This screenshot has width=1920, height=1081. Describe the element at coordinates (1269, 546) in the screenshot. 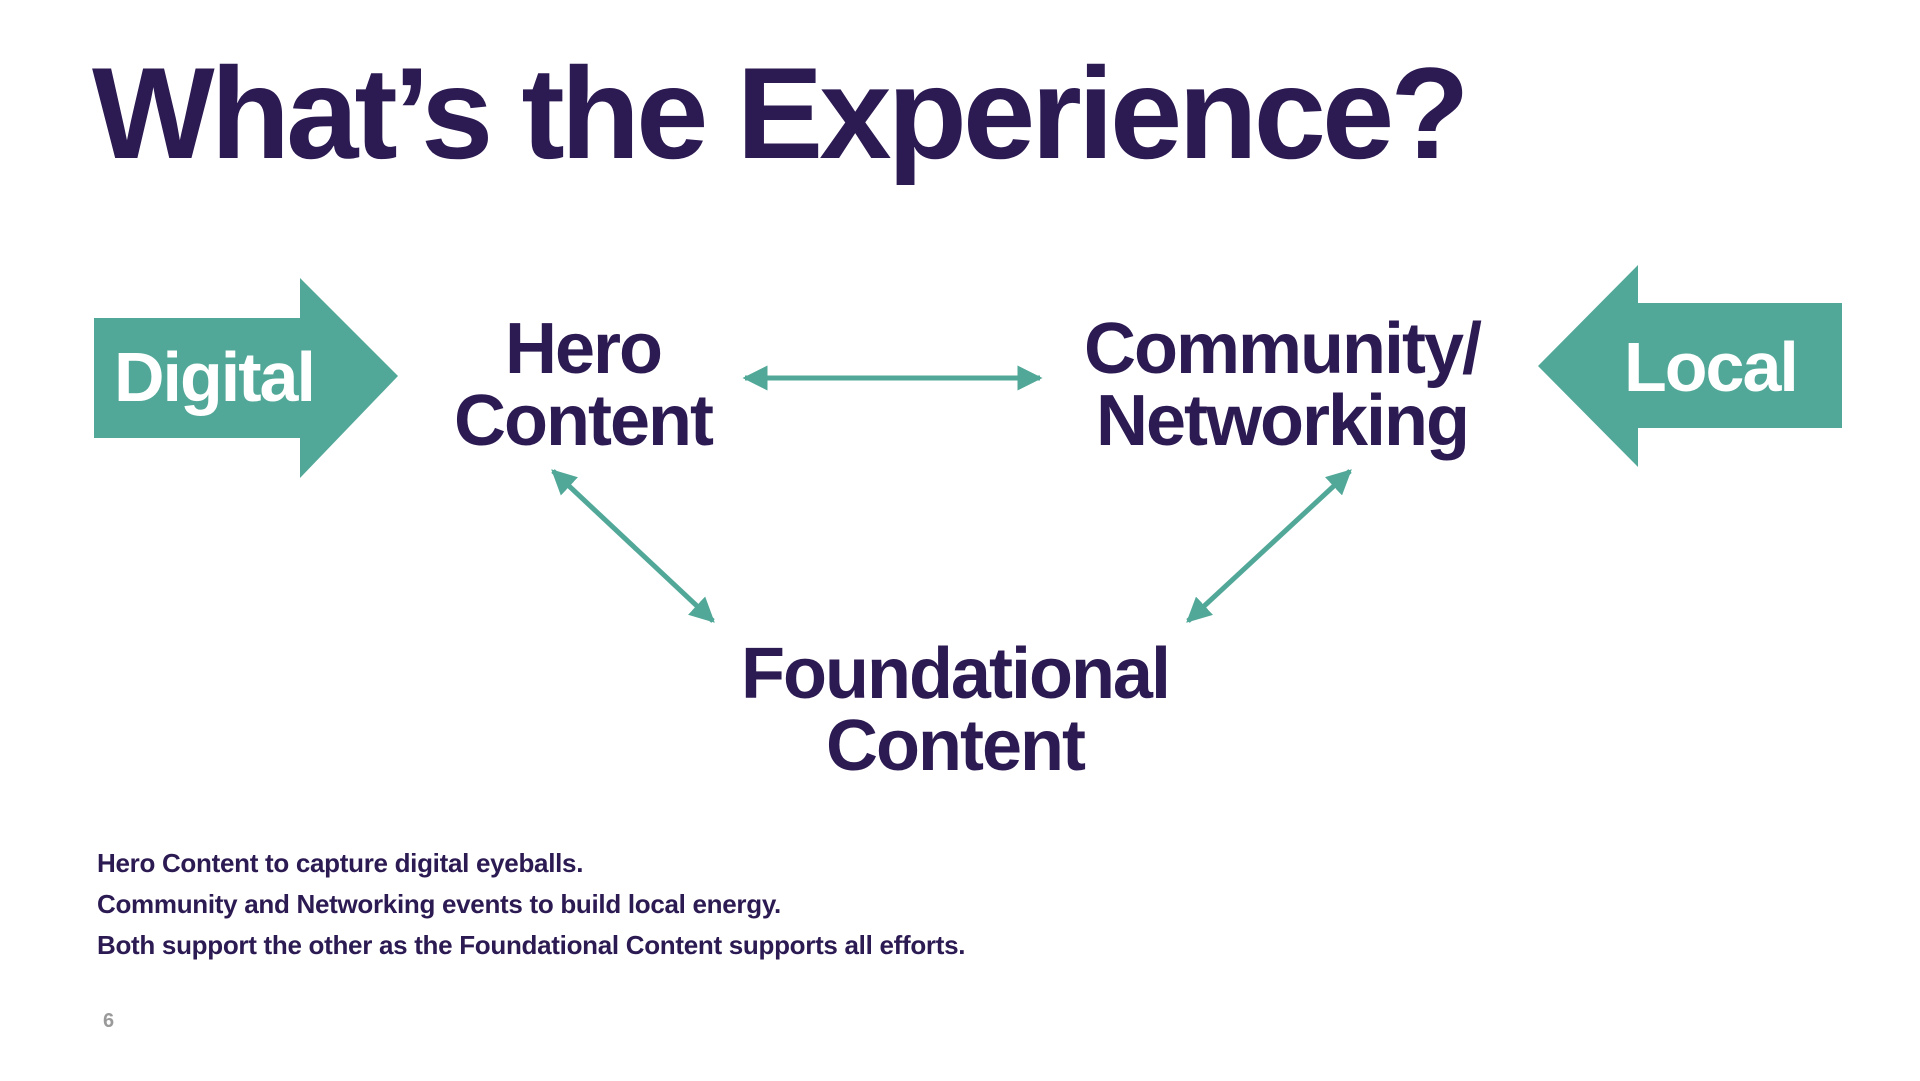

I see `community-foundational-connector` at that location.